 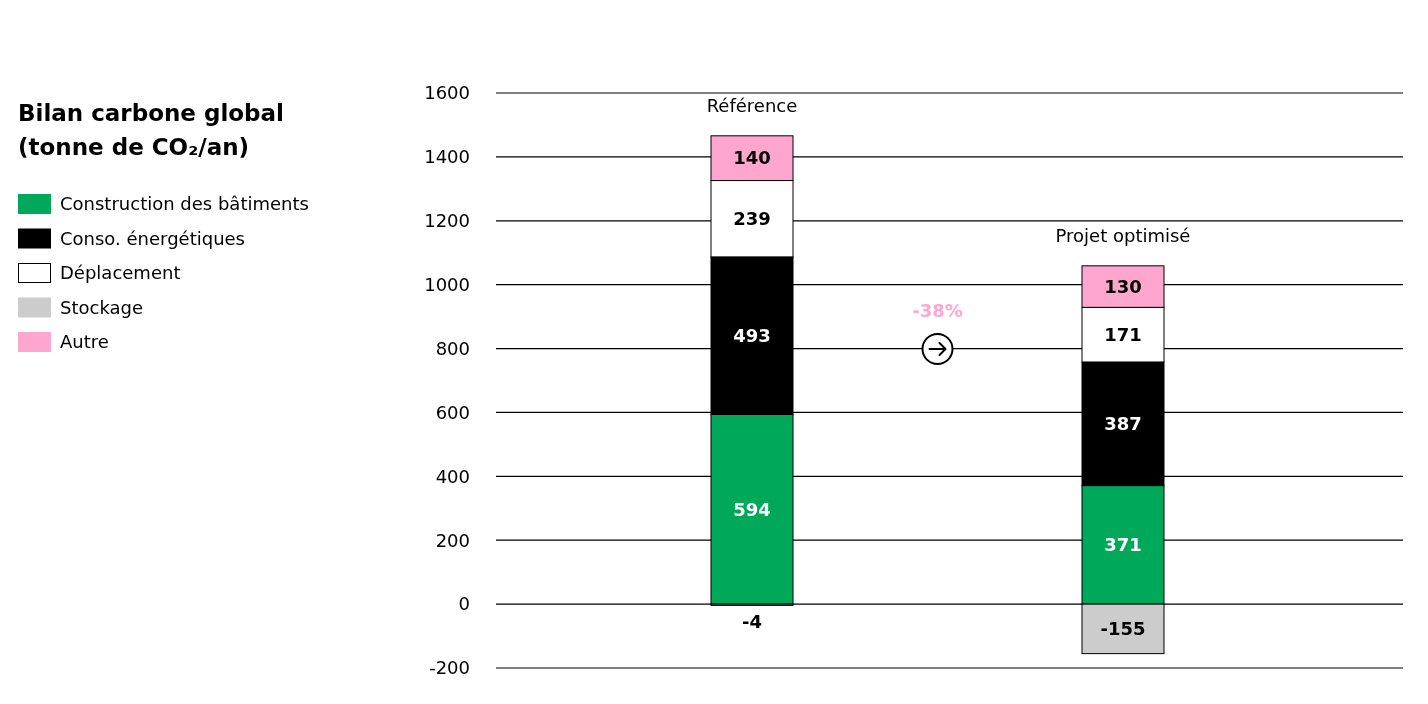 I want to click on x-tick-label: Référence, so click(x=752, y=105).